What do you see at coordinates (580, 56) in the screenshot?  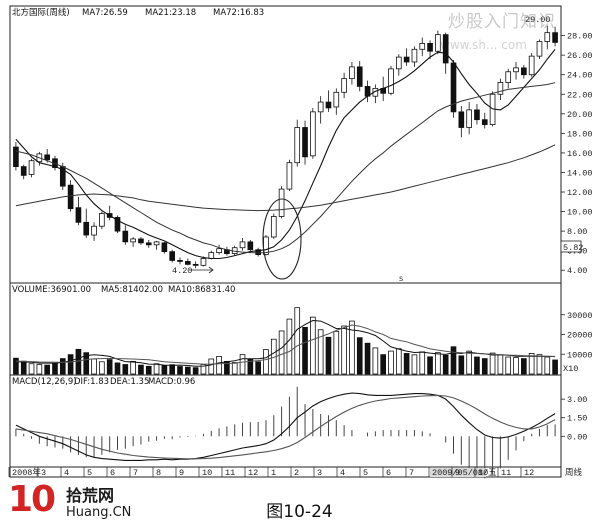 I see `price-tick-label: 26.00` at bounding box center [580, 56].